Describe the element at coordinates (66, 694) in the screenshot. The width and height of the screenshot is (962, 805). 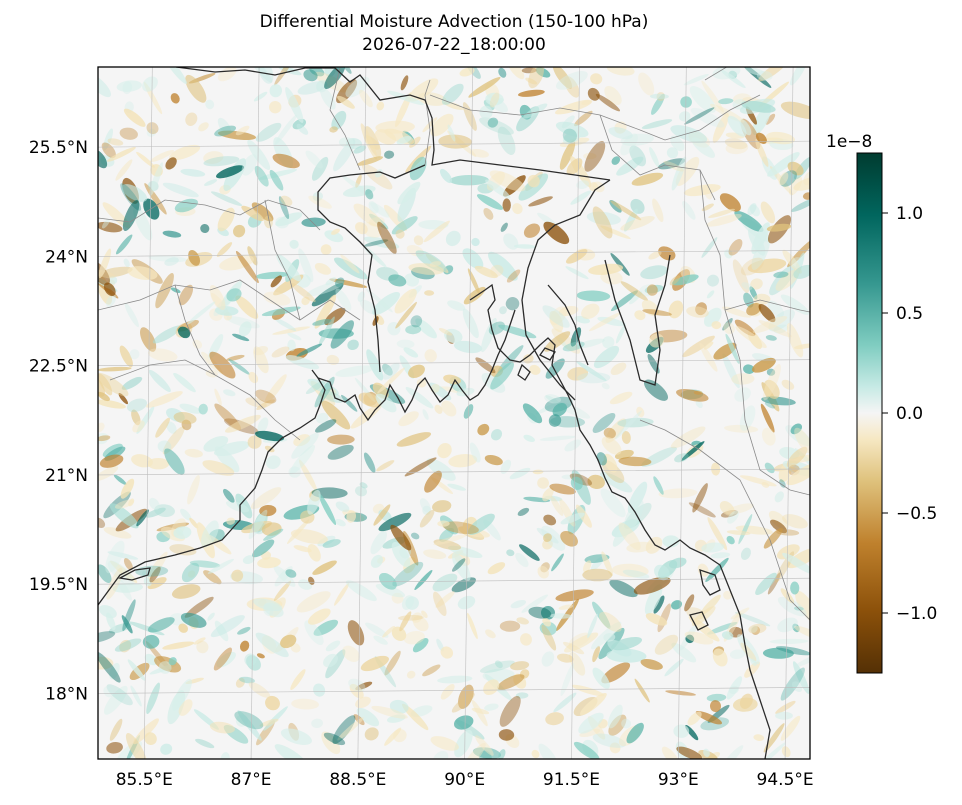
I see `lat-tick-label: 18°N` at that location.